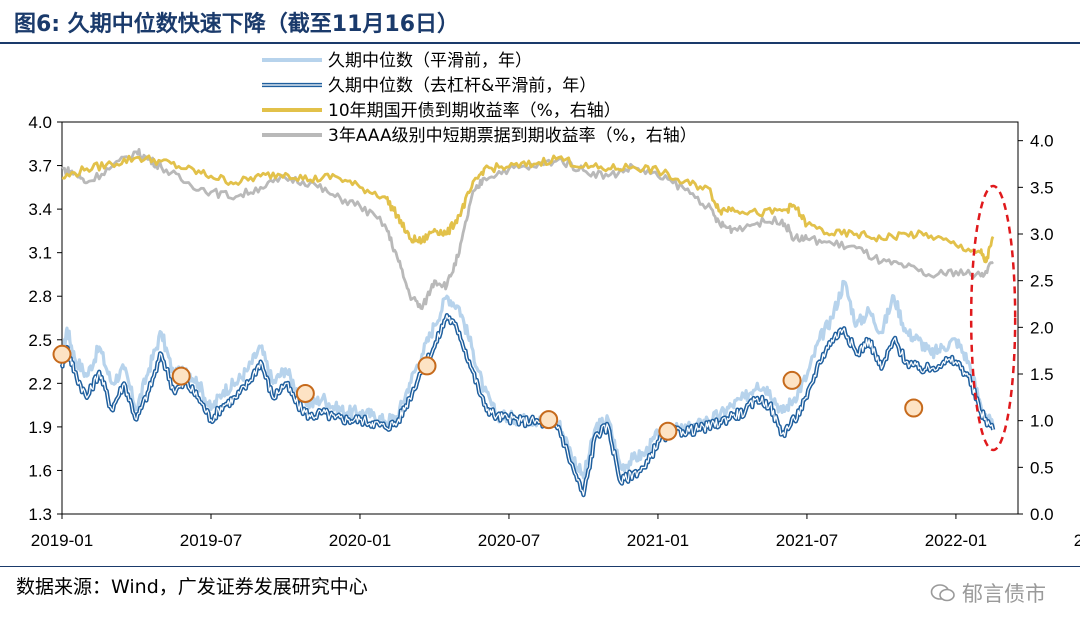  I want to click on left-tick-label: 2.8, so click(40, 296).